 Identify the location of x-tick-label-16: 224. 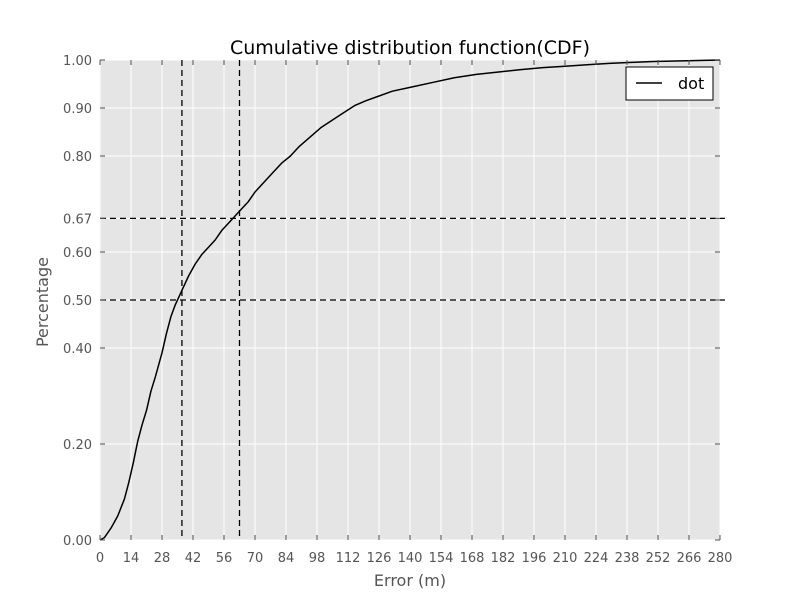
(596, 558).